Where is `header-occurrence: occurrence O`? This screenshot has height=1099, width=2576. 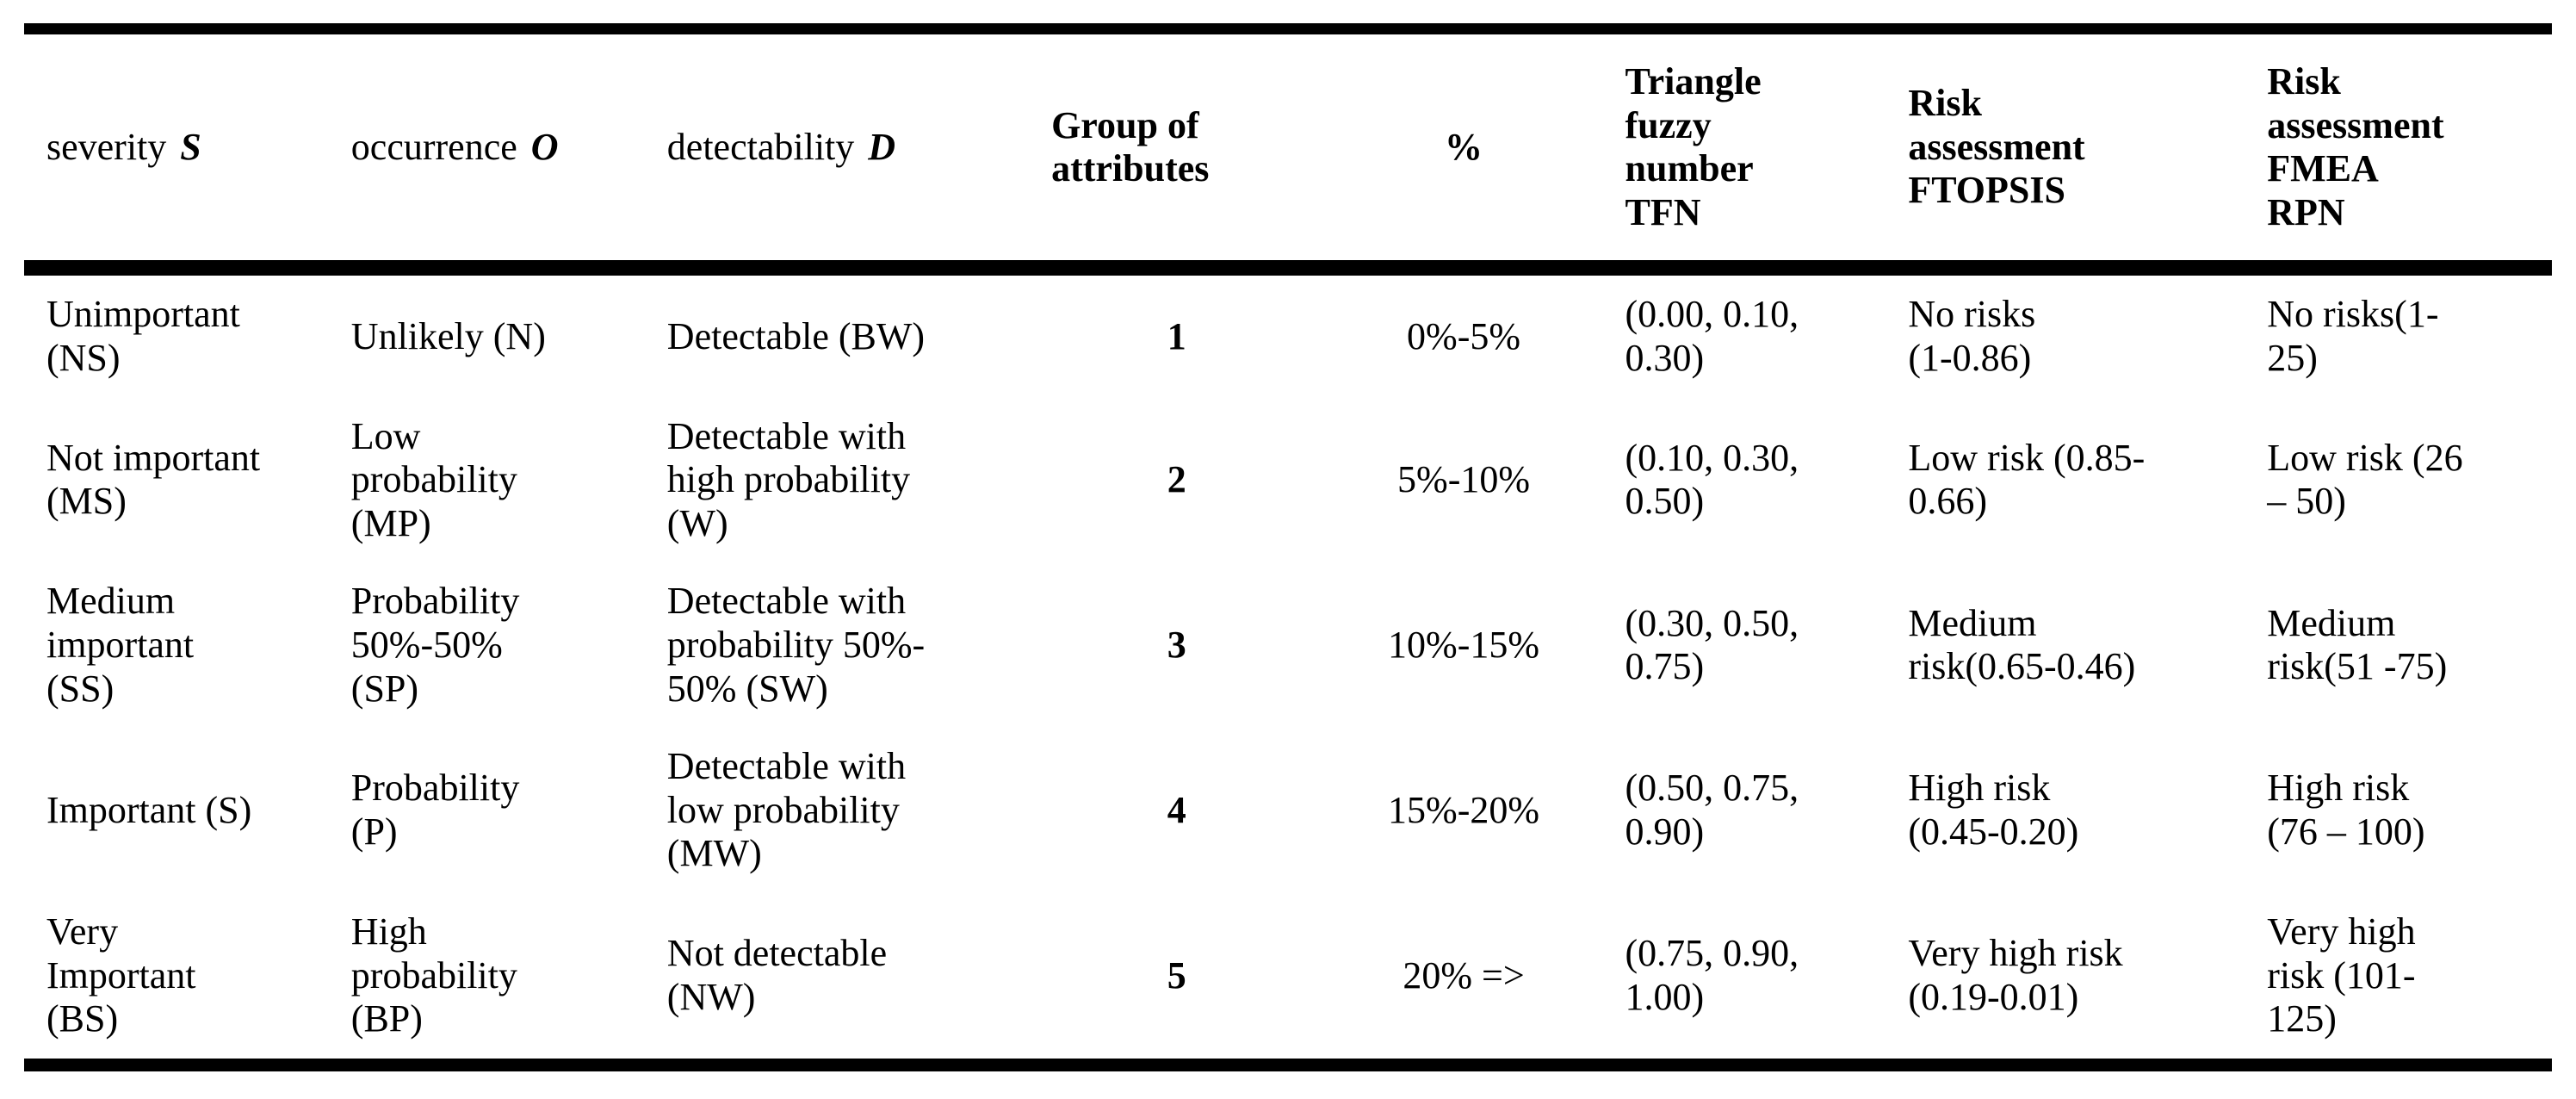
header-occurrence: occurrence O is located at coordinates (505, 152).